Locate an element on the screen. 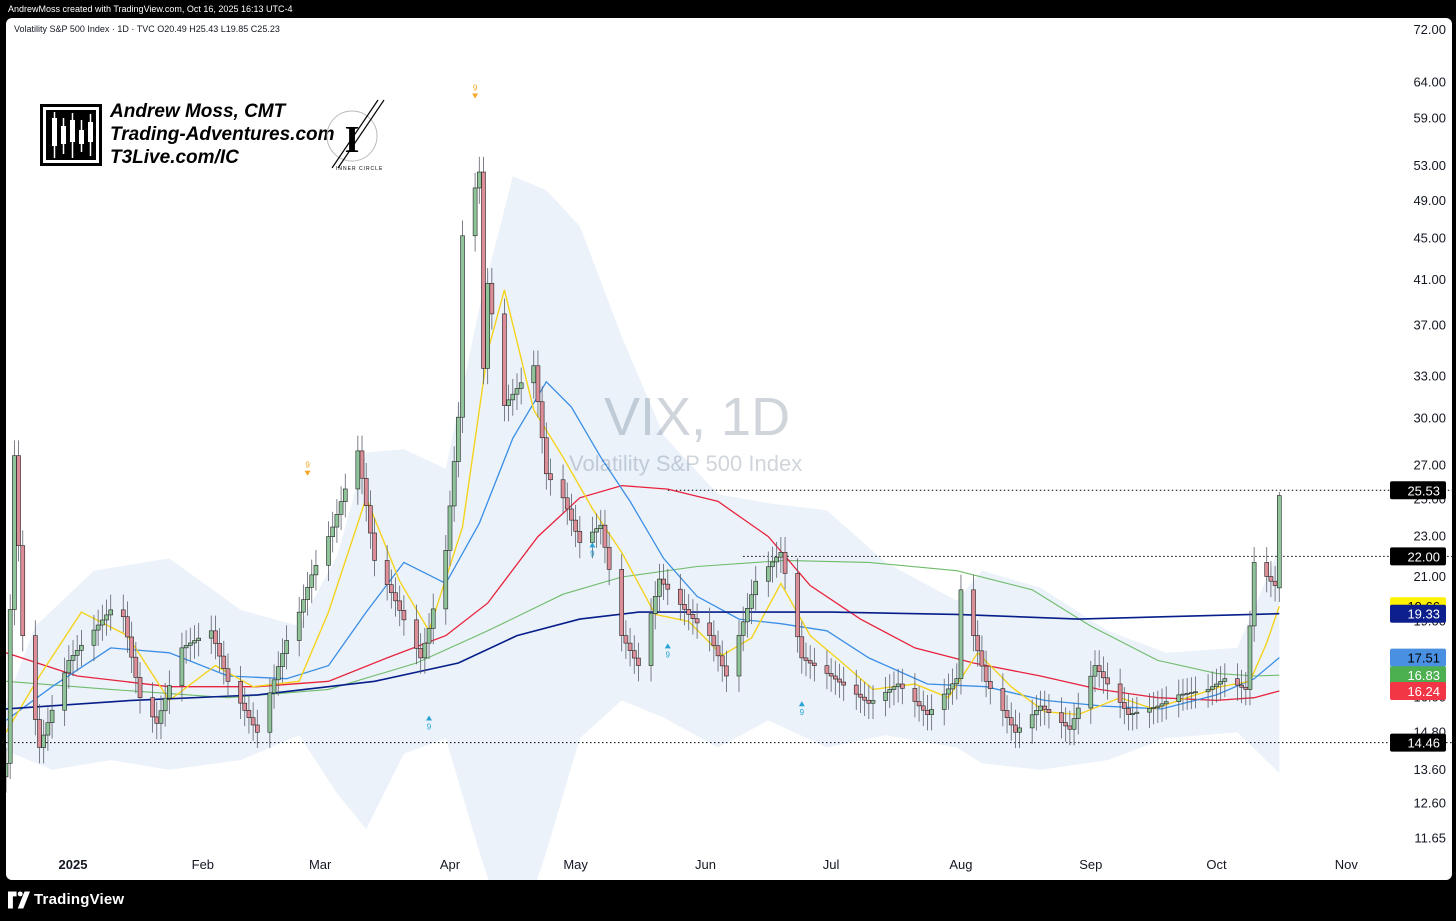  td-count-label: 9 is located at coordinates (475, 88).